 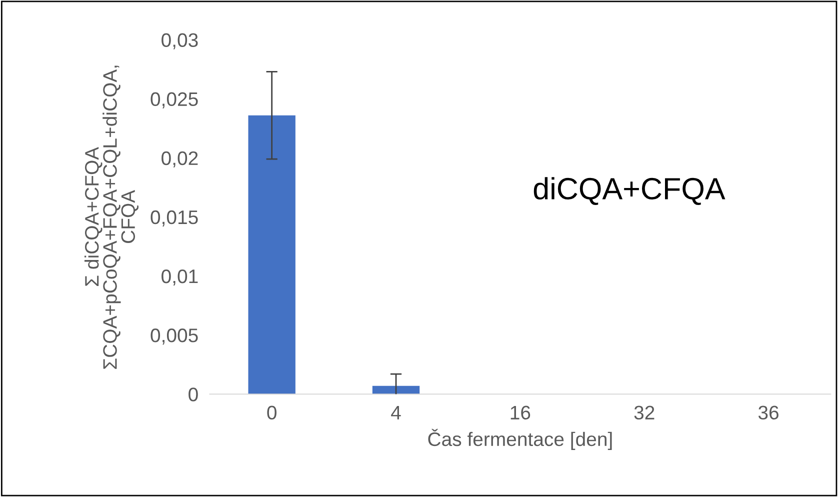 What do you see at coordinates (180, 41) in the screenshot?
I see `y-tick-label: 0,03` at bounding box center [180, 41].